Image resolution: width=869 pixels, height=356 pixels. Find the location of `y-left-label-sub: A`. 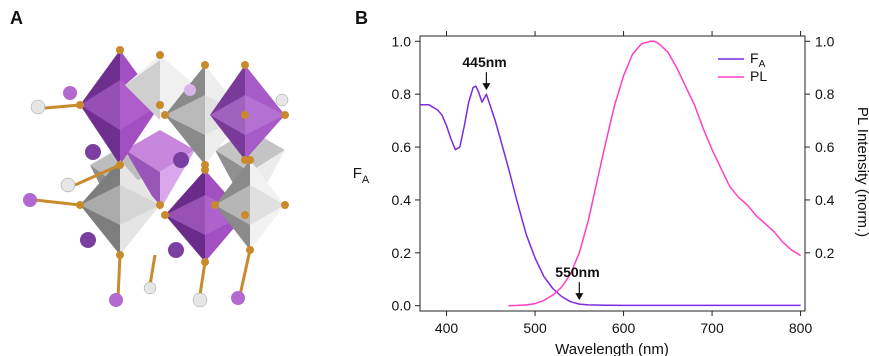

y-left-label-sub: A is located at coordinates (366, 180).